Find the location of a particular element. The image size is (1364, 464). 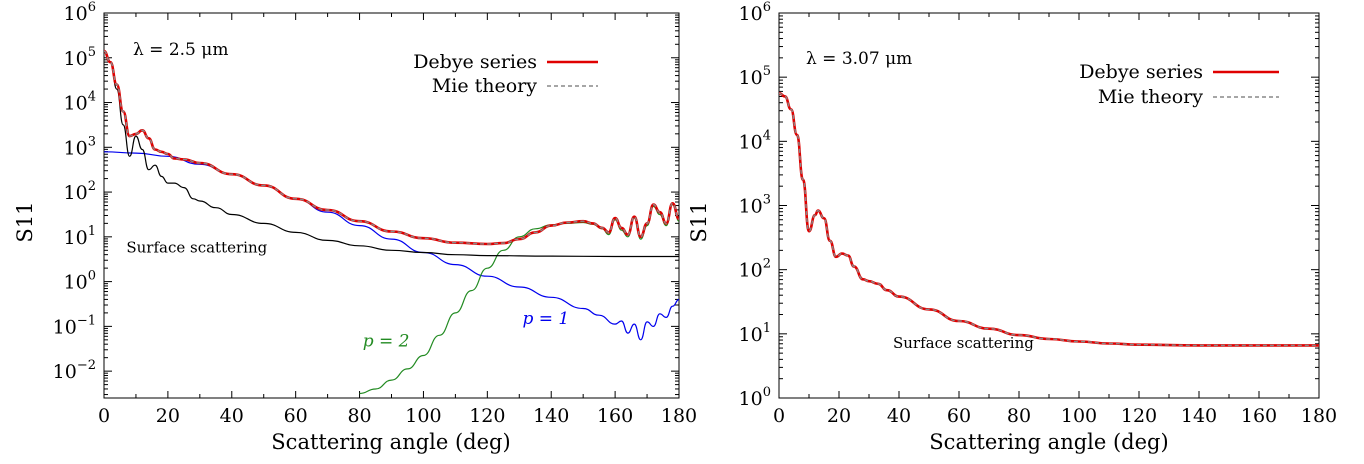

lambda-annotation: λ = 3.07 μm is located at coordinates (859, 59).